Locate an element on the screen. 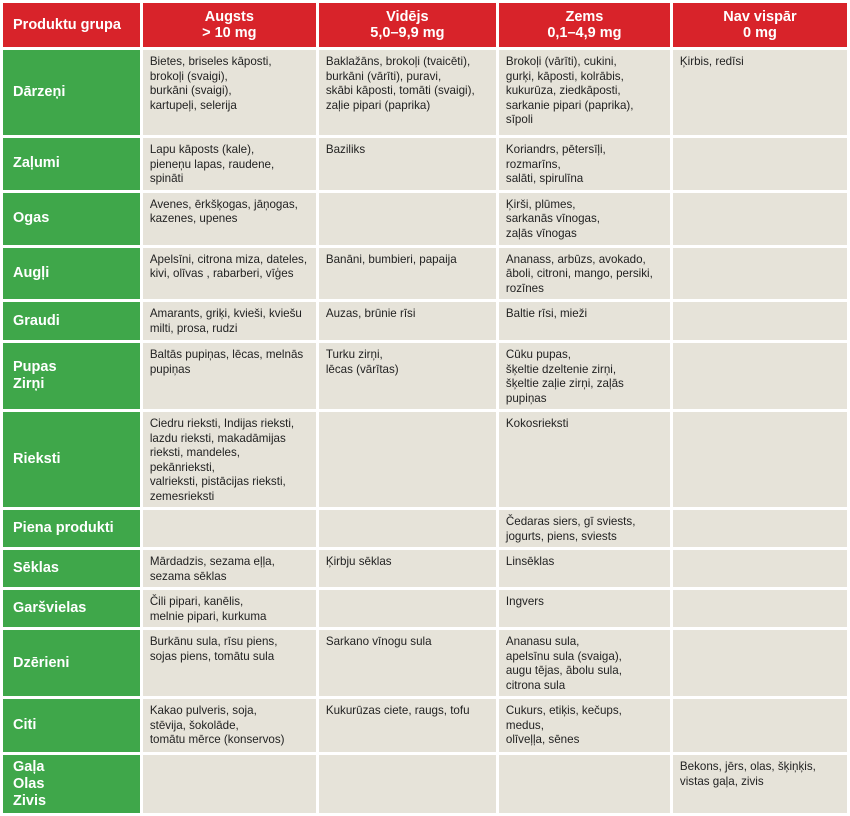 Image resolution: width=850 pixels, height=816 pixels. table-cell: Mārdadzis, sezama eļļa, sezama sēklas is located at coordinates (229, 568).